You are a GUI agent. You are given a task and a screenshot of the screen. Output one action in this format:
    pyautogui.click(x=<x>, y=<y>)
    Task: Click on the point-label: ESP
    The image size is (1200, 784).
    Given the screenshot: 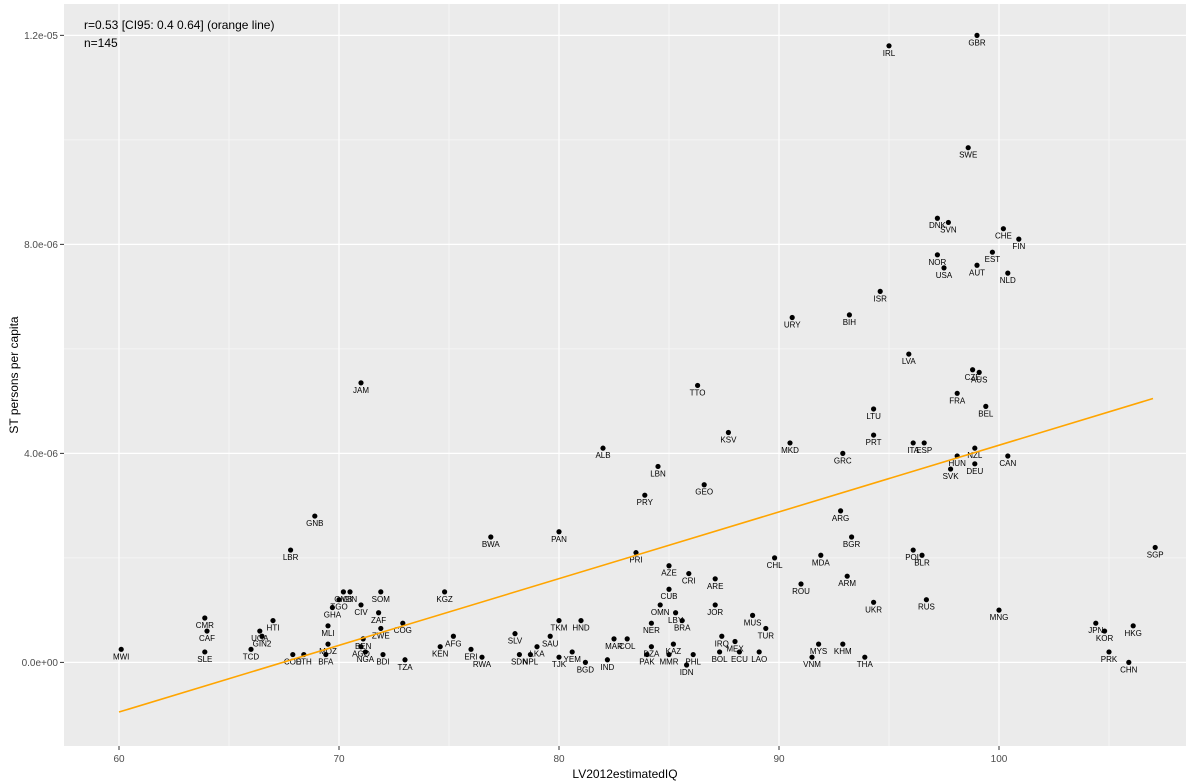 What is the action you would take?
    pyautogui.click(x=924, y=450)
    